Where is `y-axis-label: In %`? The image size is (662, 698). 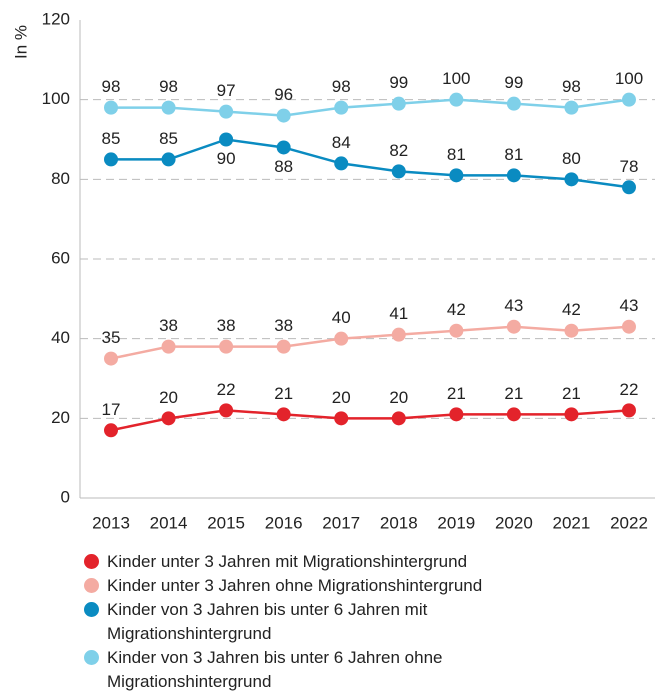
y-axis-label: In % is located at coordinates (20, 42).